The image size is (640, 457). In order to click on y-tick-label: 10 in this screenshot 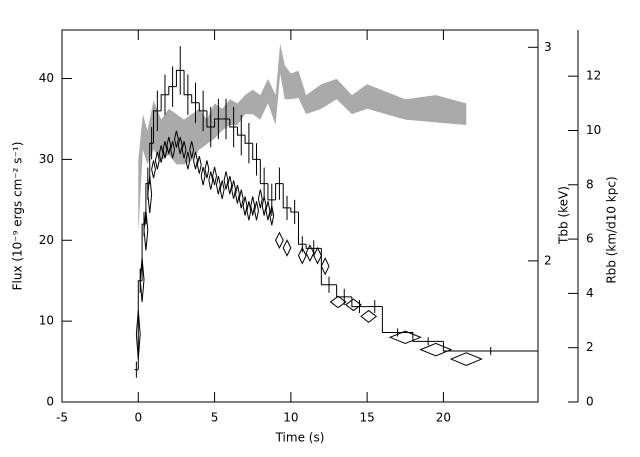, I will do `click(46, 321)`.